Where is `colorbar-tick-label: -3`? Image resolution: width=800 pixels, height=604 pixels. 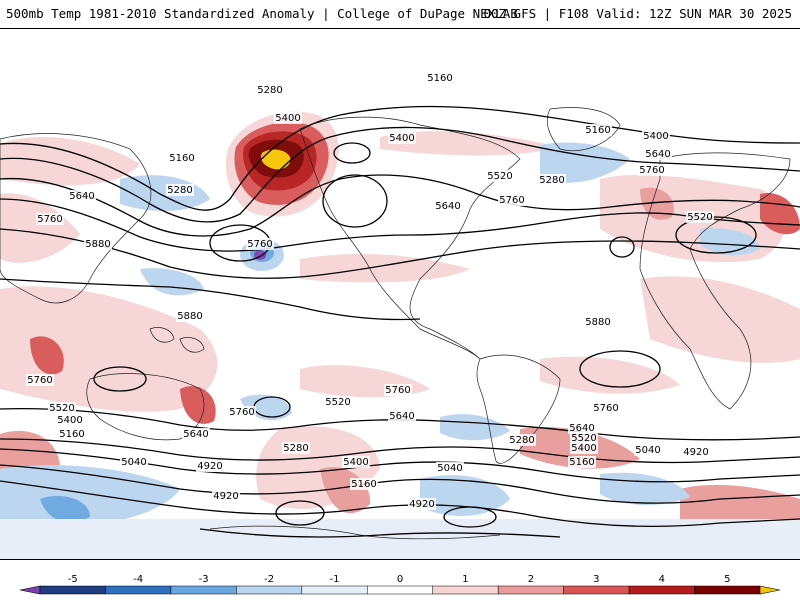 colorbar-tick-label: -3 is located at coordinates (204, 579).